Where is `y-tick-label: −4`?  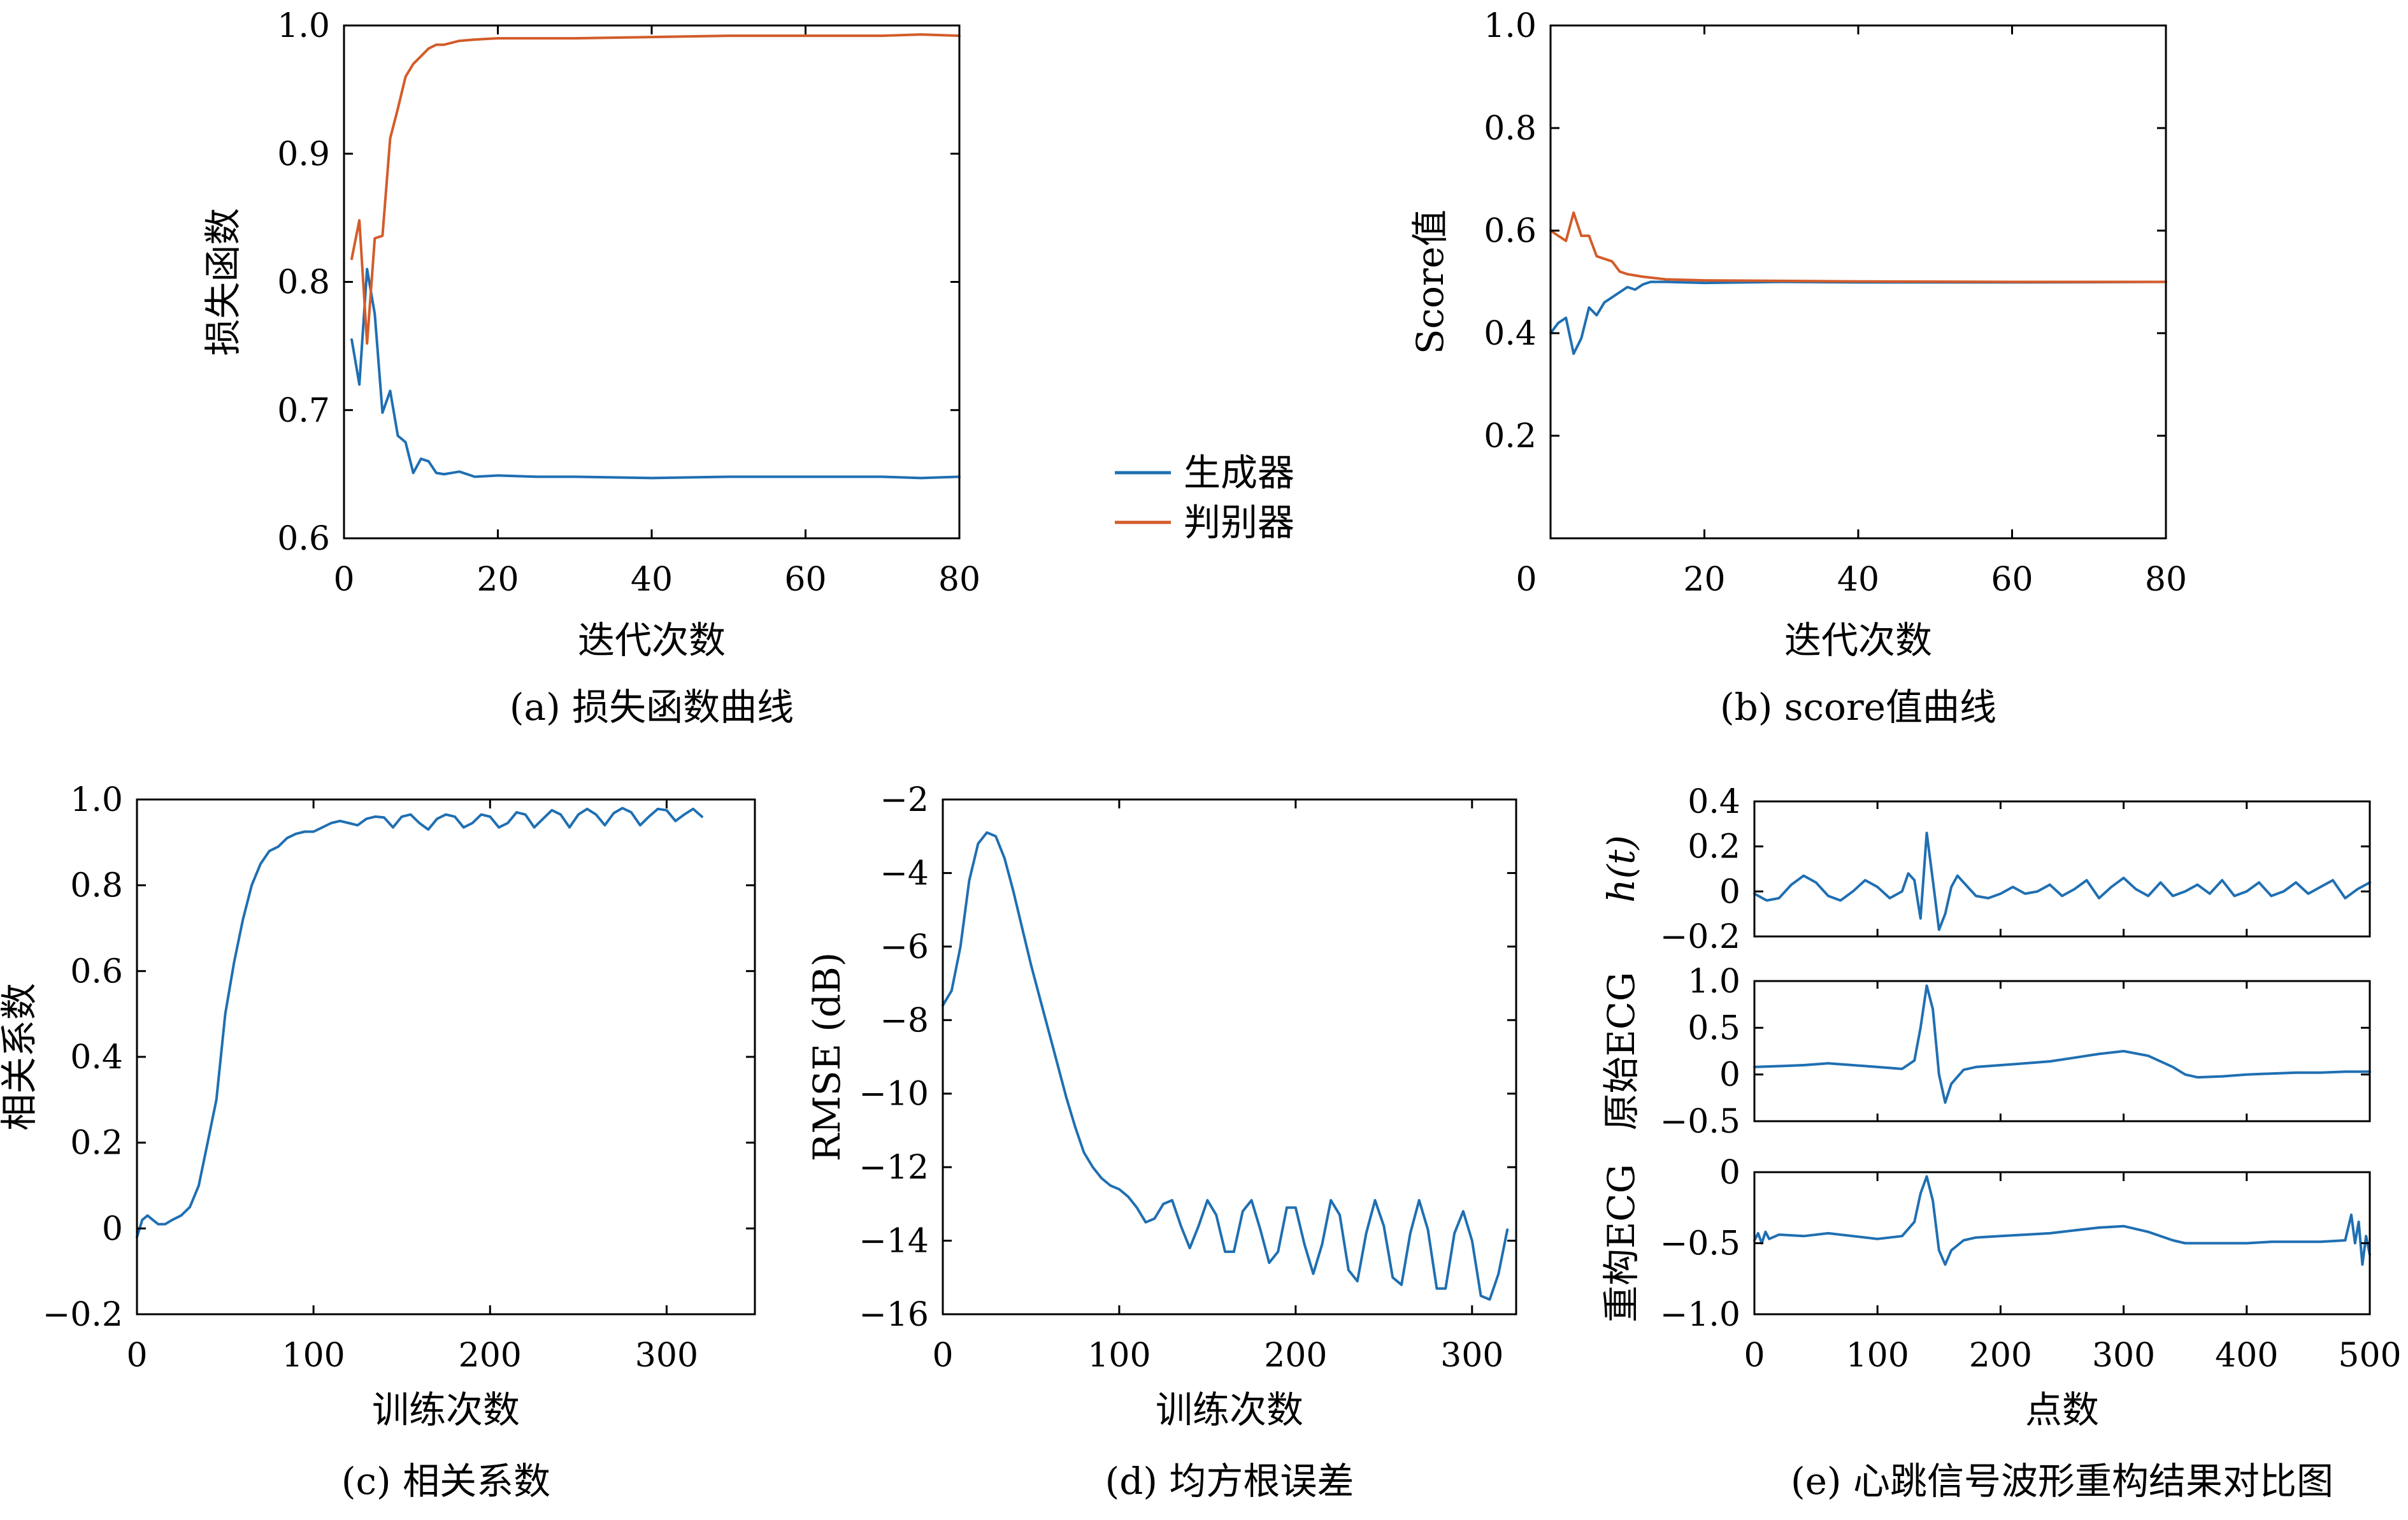 y-tick-label: −4 is located at coordinates (904, 873).